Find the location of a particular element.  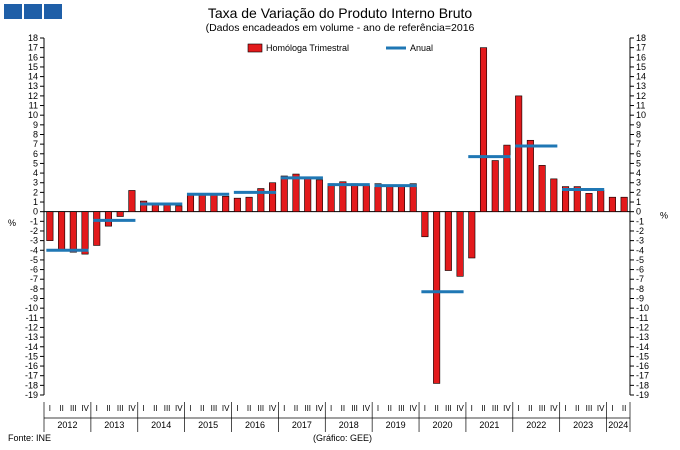

x-year-label: 2020 is located at coordinates (442, 425).